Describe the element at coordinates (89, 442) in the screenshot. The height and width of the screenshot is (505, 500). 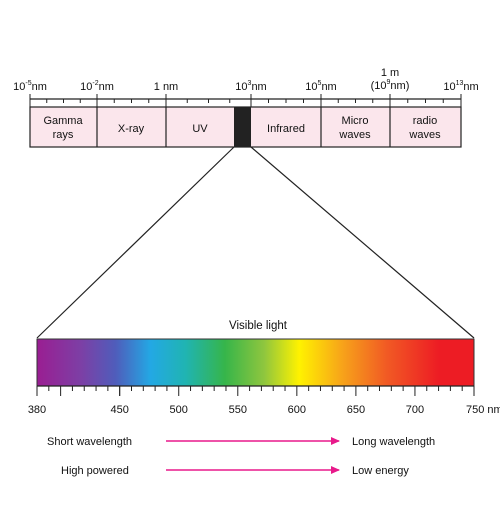
I see `legend-short-wavelength: Short wavelength` at that location.